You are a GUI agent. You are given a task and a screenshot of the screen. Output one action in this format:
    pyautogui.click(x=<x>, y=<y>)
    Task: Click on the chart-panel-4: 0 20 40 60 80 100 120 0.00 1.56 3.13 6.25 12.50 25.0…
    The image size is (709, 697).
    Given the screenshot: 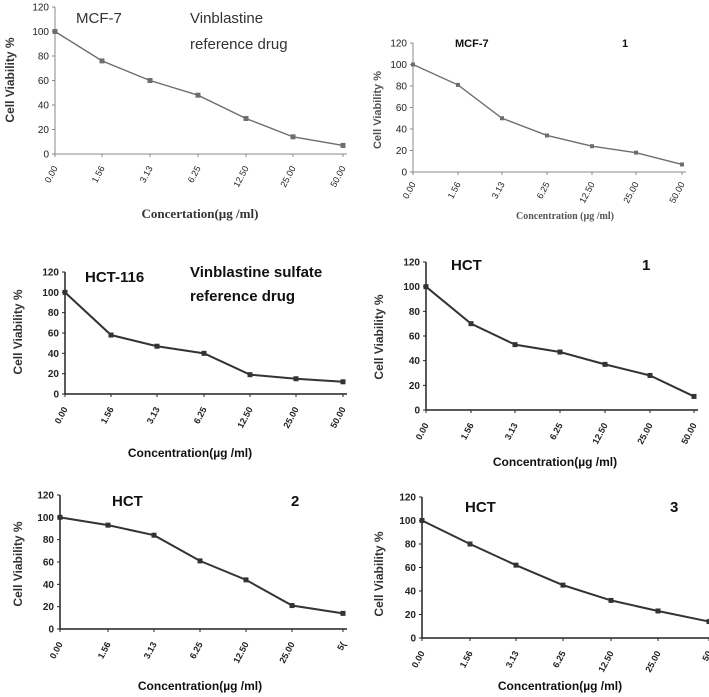 What is the action you would take?
    pyautogui.click(x=535, y=363)
    